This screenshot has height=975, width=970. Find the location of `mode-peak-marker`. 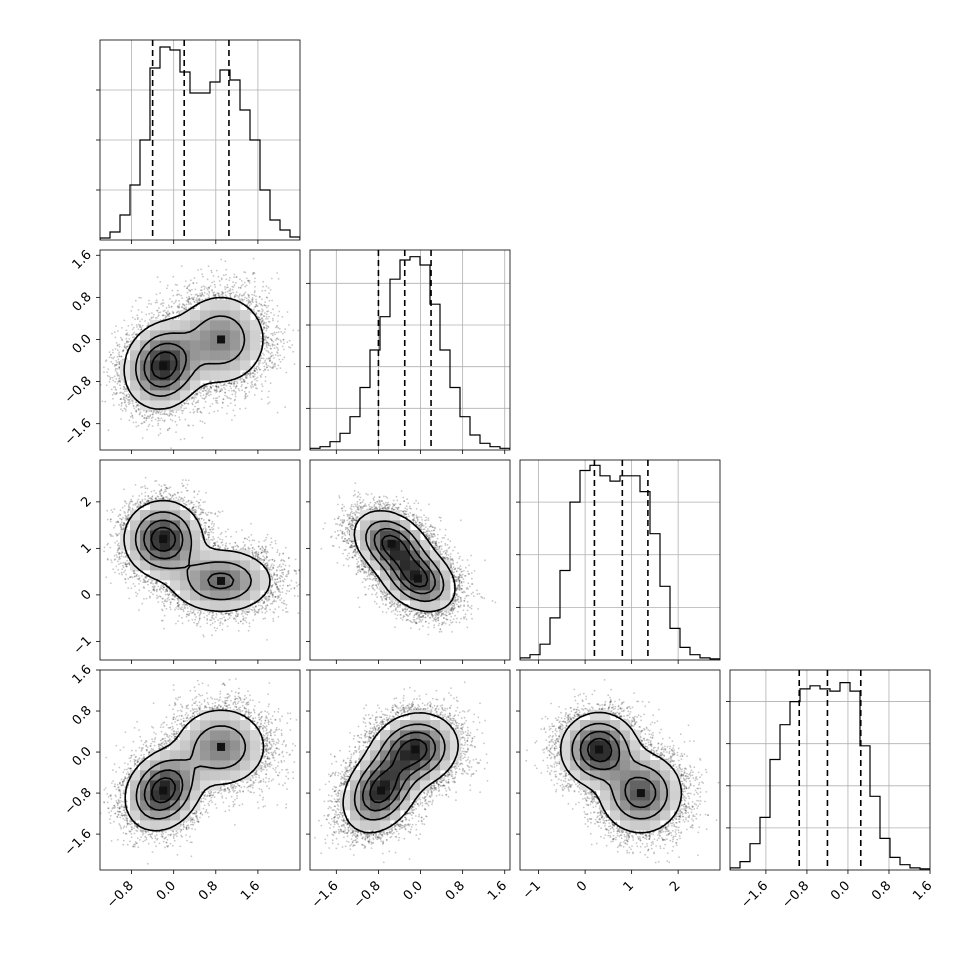

mode-peak-marker is located at coordinates (221, 339).